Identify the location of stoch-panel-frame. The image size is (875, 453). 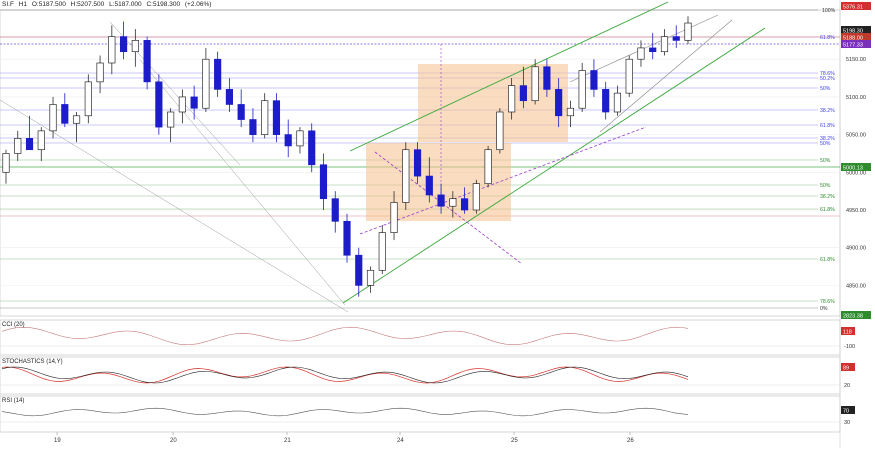
(420, 375).